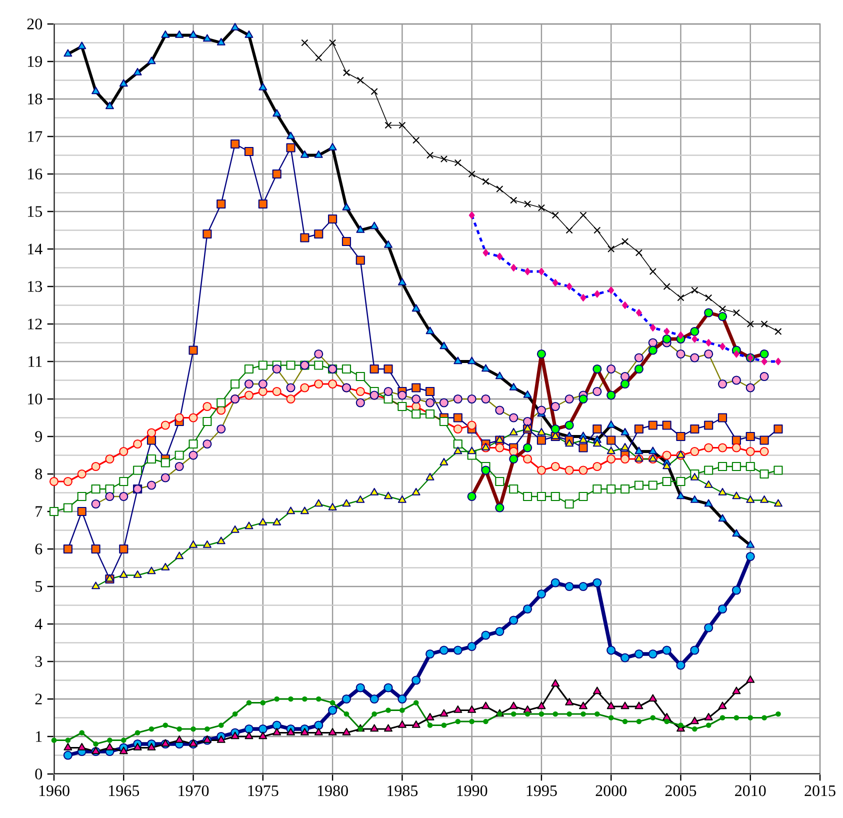 Image resolution: width=843 pixels, height=818 pixels. What do you see at coordinates (193, 790) in the screenshot?
I see `x-tick-label: 1970` at bounding box center [193, 790].